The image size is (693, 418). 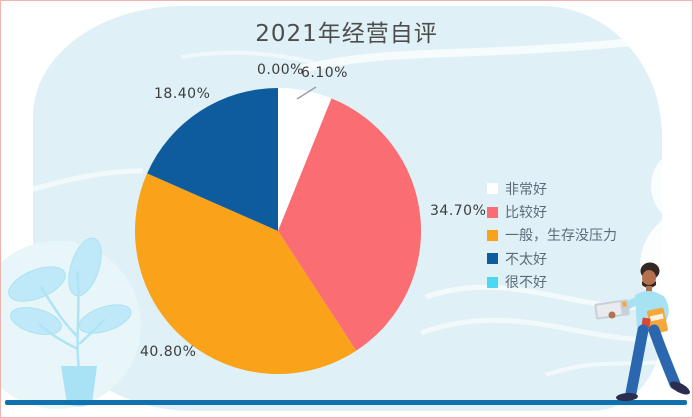 I want to click on legend-label: 一般，生存没压力, so click(x=561, y=236).